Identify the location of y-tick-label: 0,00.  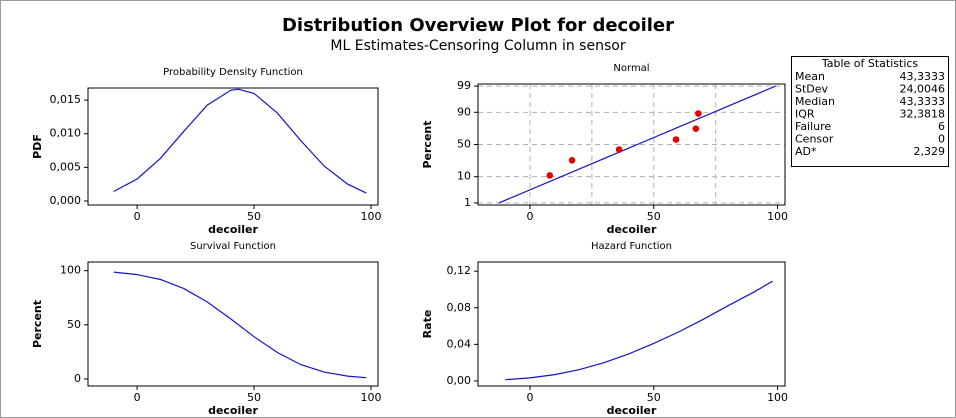
(459, 380).